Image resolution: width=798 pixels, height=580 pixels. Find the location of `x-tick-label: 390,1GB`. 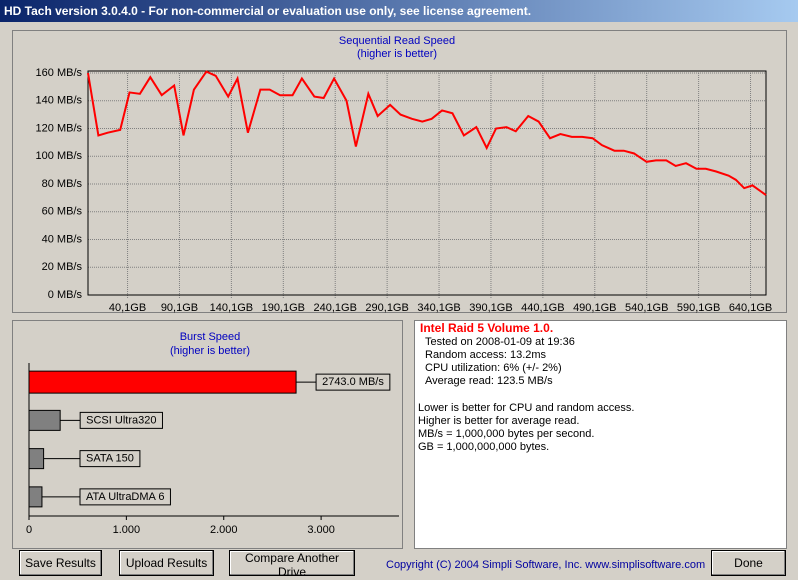

x-tick-label: 390,1GB is located at coordinates (490, 308).